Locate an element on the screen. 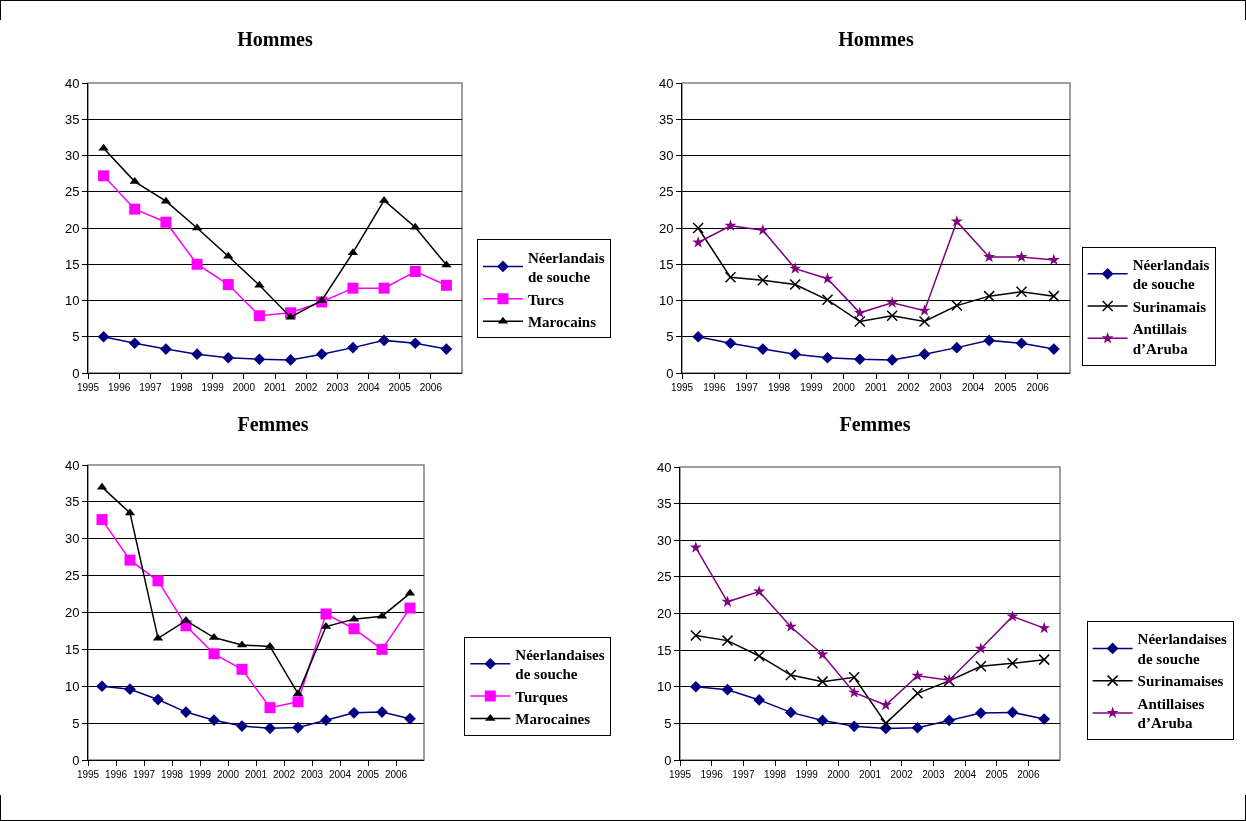 The height and width of the screenshot is (821, 1246). legend-label: Néerlandaises de souche is located at coordinates (560, 664).